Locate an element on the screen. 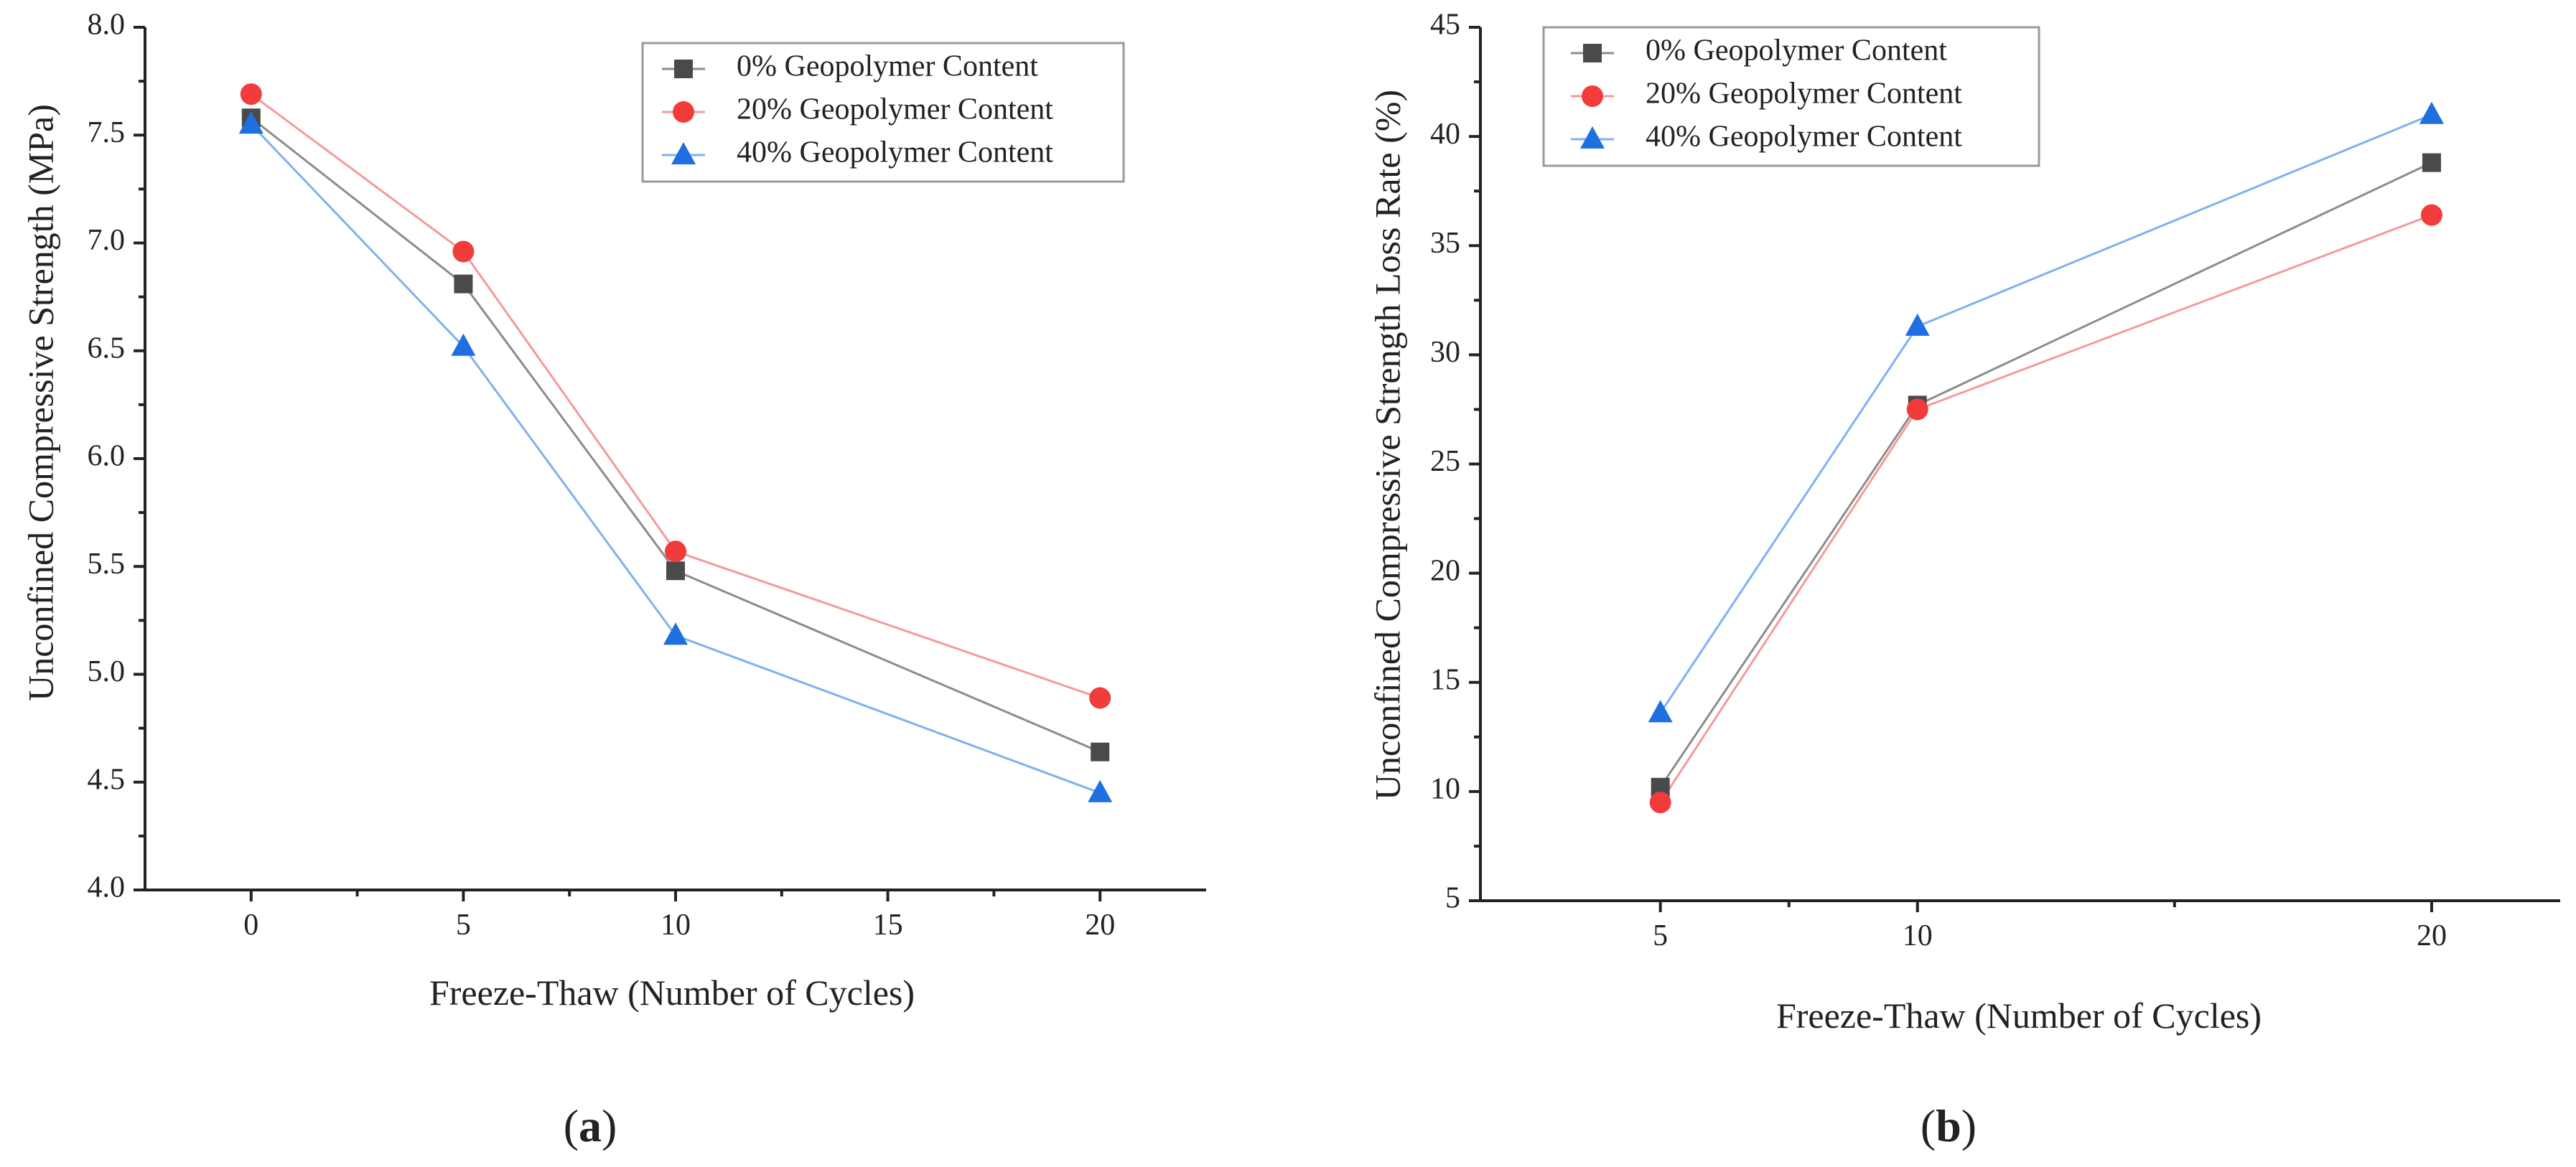  y-tick-label-a: 5.0 is located at coordinates (107, 671).